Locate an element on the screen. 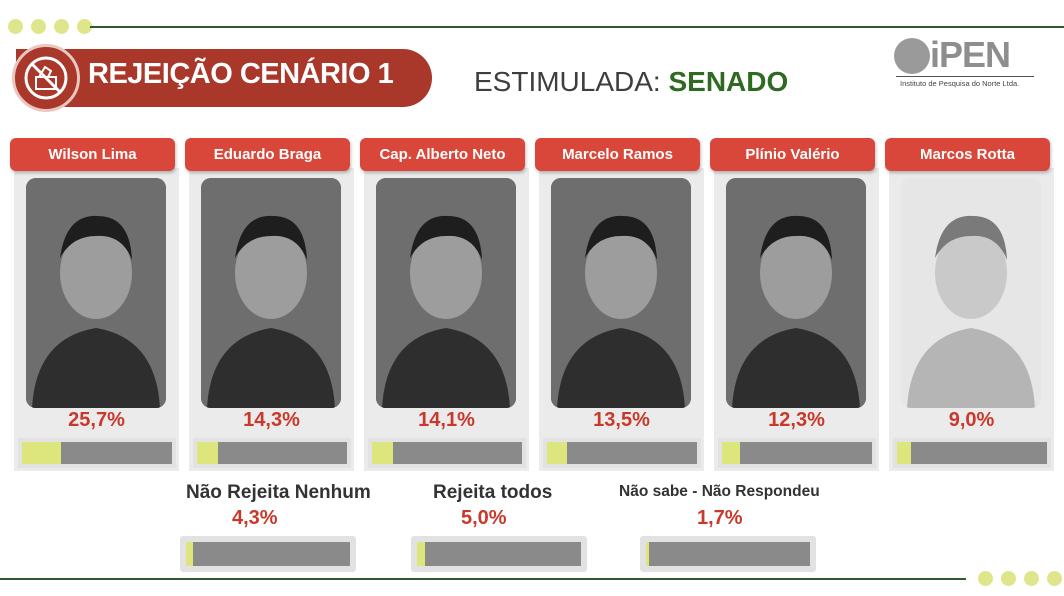 The height and width of the screenshot is (596, 1064). title-icon-badge is located at coordinates (46, 78).